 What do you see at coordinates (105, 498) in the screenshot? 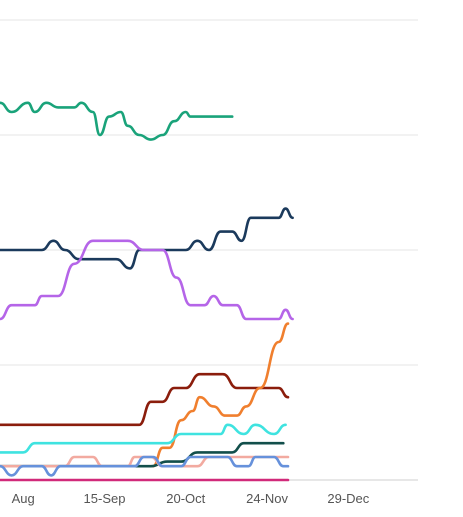
I see `x-tick-label: 15-Sep` at bounding box center [105, 498].